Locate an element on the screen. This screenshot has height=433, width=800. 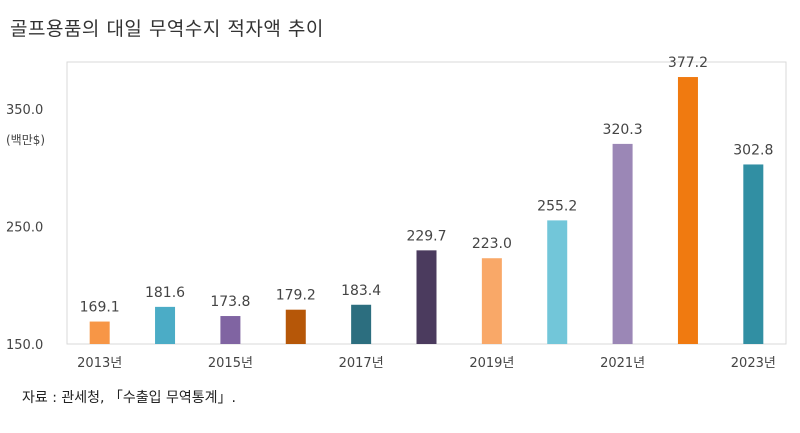
bar-value-label: 181.6 is located at coordinates (165, 293).